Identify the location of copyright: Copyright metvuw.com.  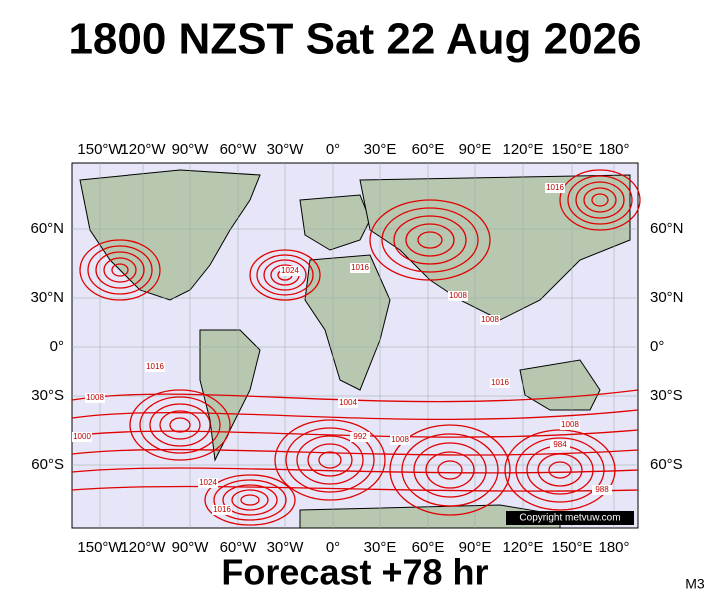
(569, 518).